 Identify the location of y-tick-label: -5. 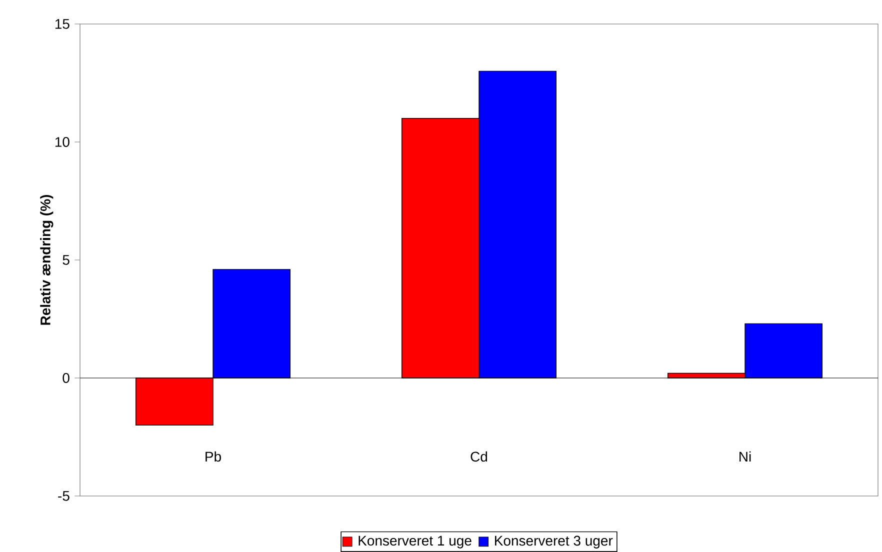
(64, 496).